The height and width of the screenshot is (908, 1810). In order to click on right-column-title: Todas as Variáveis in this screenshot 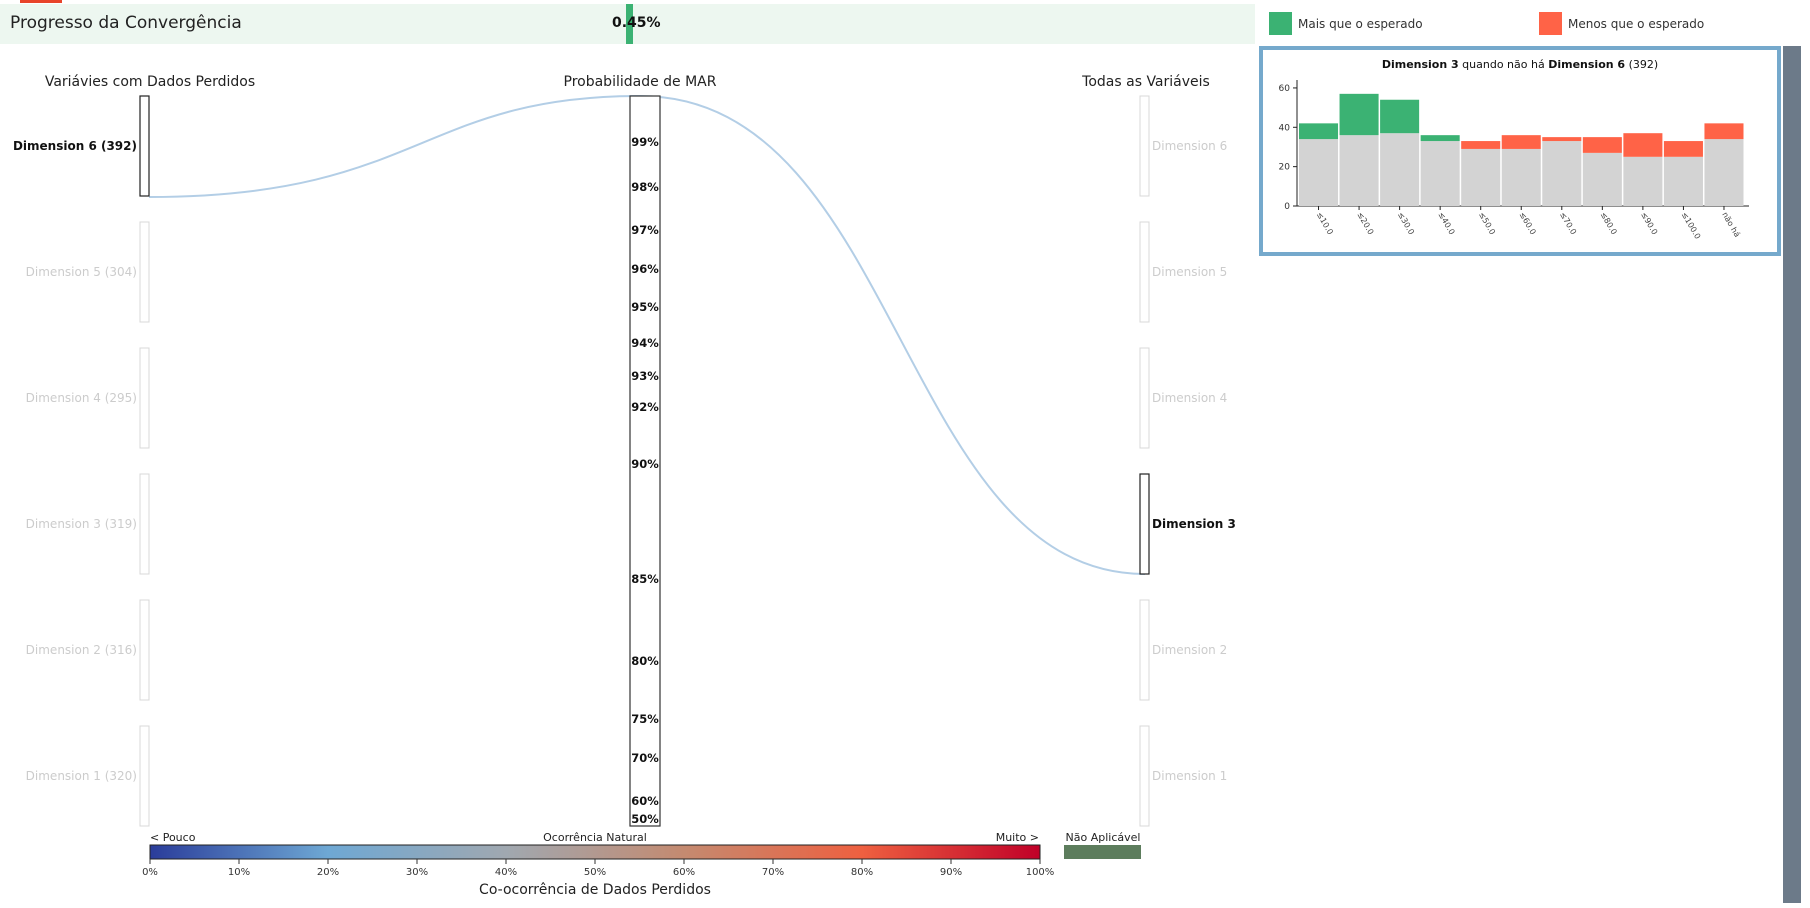, I will do `click(1145, 82)`.